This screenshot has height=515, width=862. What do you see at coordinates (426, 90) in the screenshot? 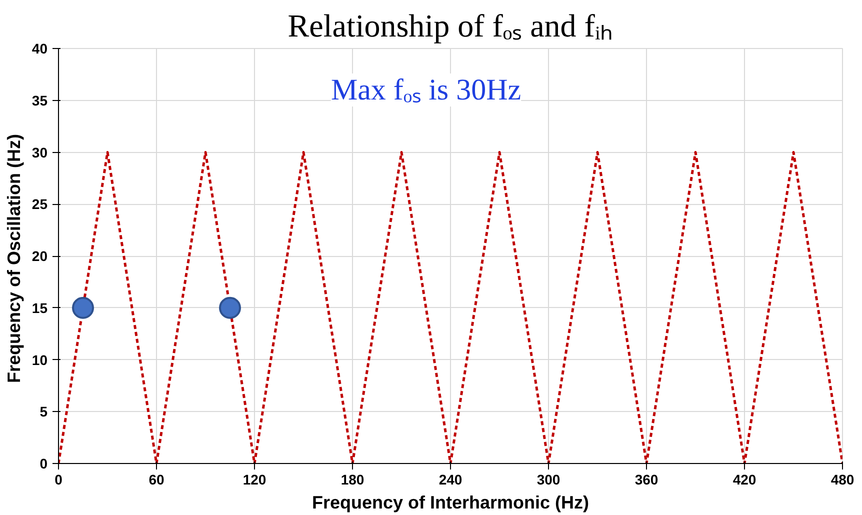
I see `annotation: Max fₒₛ is 30Hz` at bounding box center [426, 90].